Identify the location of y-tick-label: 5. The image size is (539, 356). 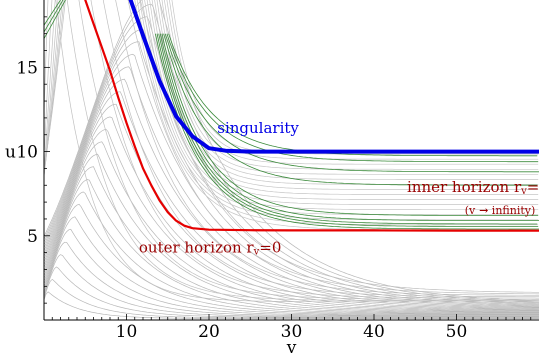
(32, 237).